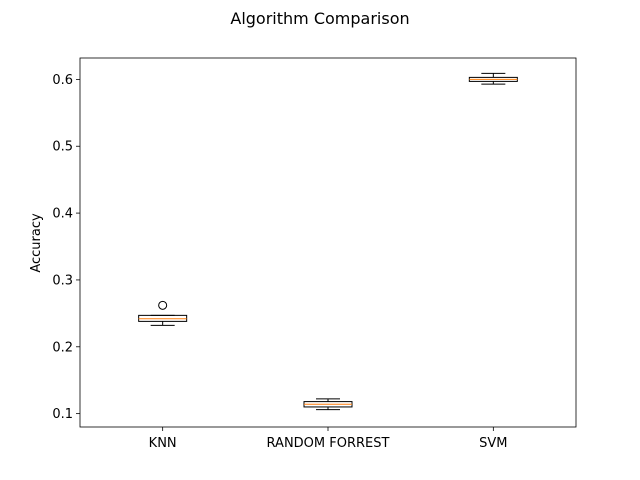 Image resolution: width=640 pixels, height=480 pixels. Describe the element at coordinates (163, 305) in the screenshot. I see `outlier-point` at that location.